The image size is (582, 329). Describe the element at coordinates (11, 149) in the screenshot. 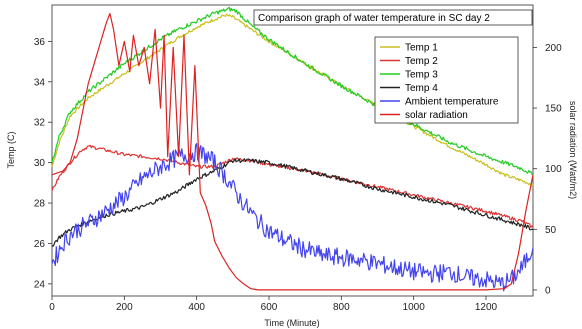

I see `y-axis-label: Temp (C)` at that location.